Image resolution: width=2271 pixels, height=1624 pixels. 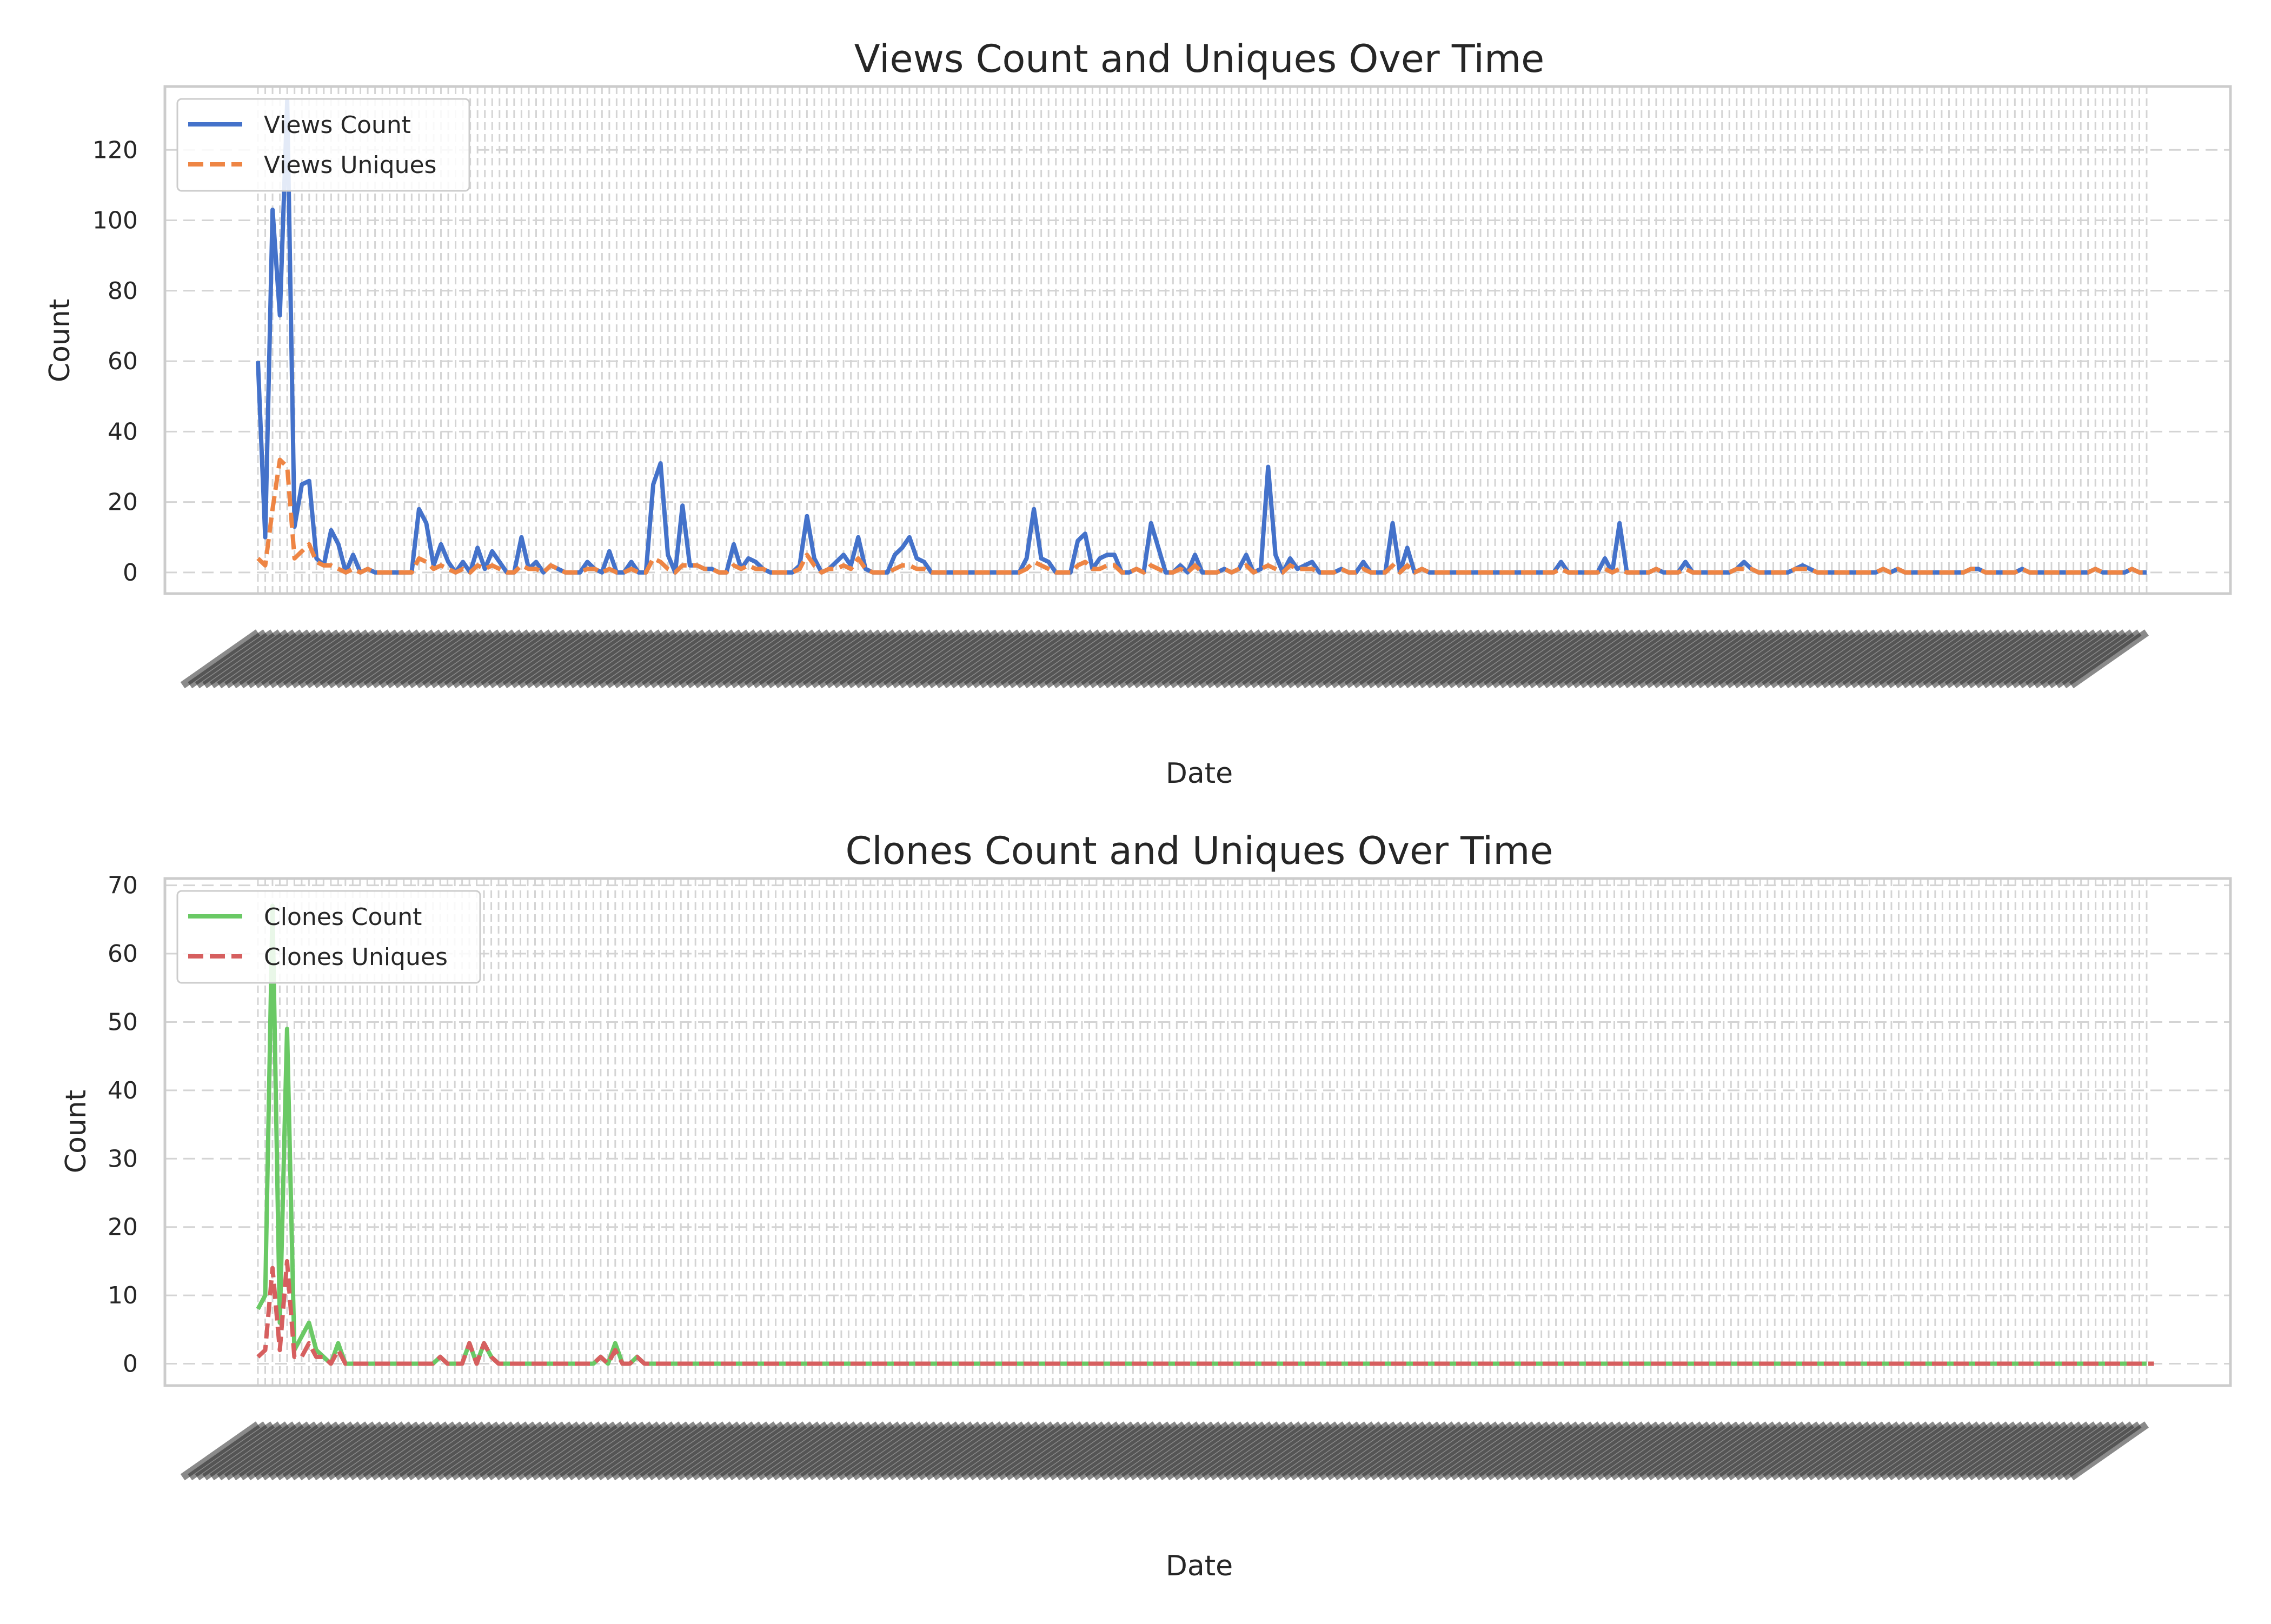 I want to click on series-line-clones-uniques, so click(x=1205, y=1312).